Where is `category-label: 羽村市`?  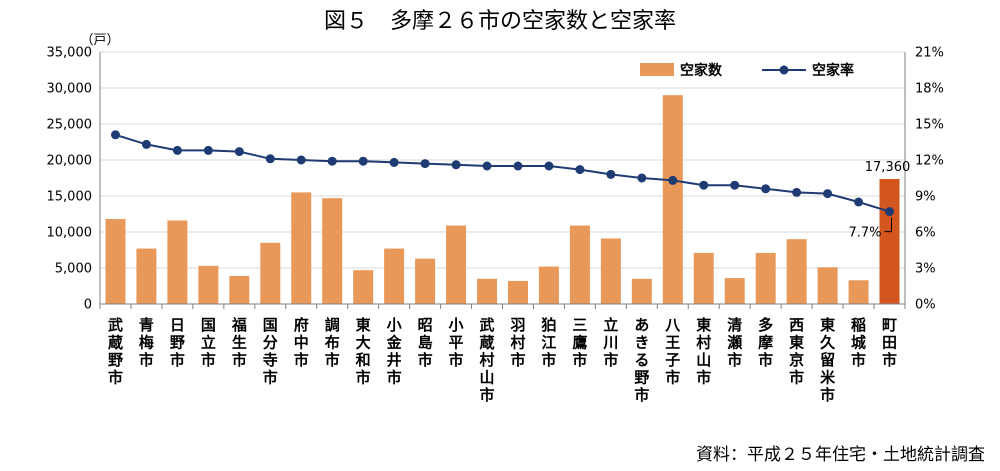 category-label: 羽村市 is located at coordinates (517, 342).